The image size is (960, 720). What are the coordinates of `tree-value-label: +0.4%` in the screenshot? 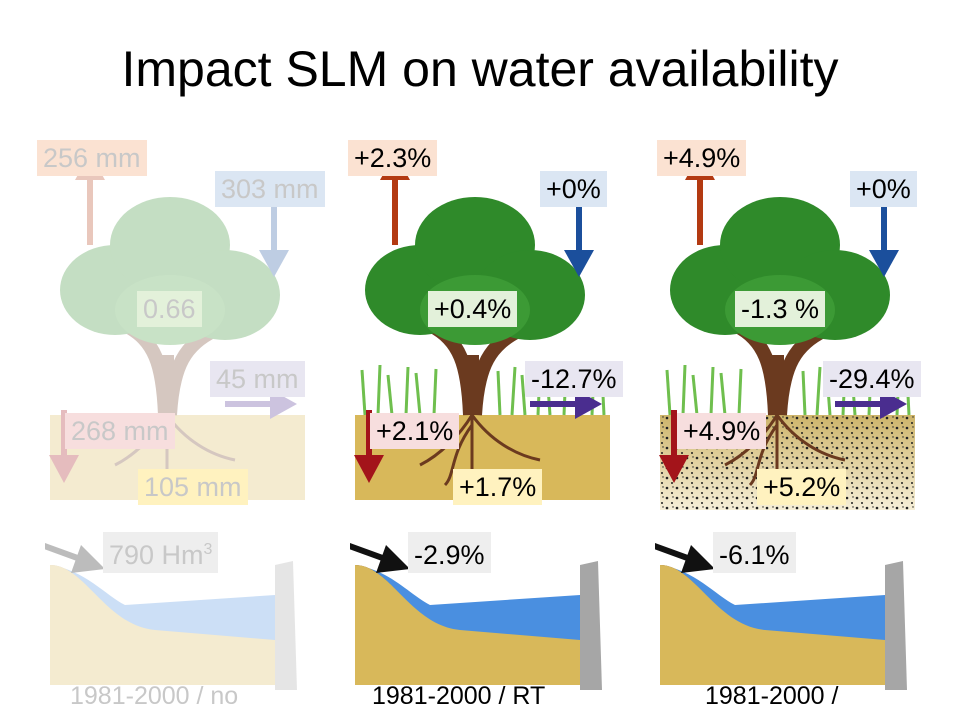 It's located at (473, 309).